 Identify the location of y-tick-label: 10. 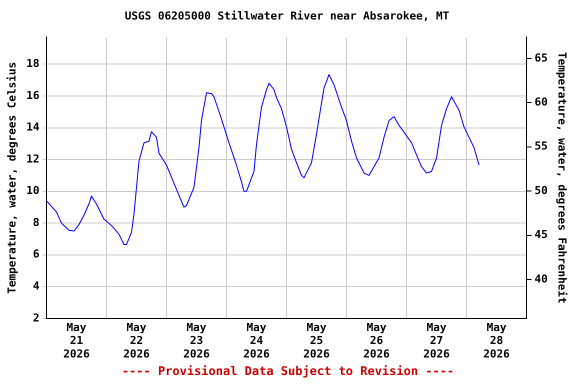
(33, 191).